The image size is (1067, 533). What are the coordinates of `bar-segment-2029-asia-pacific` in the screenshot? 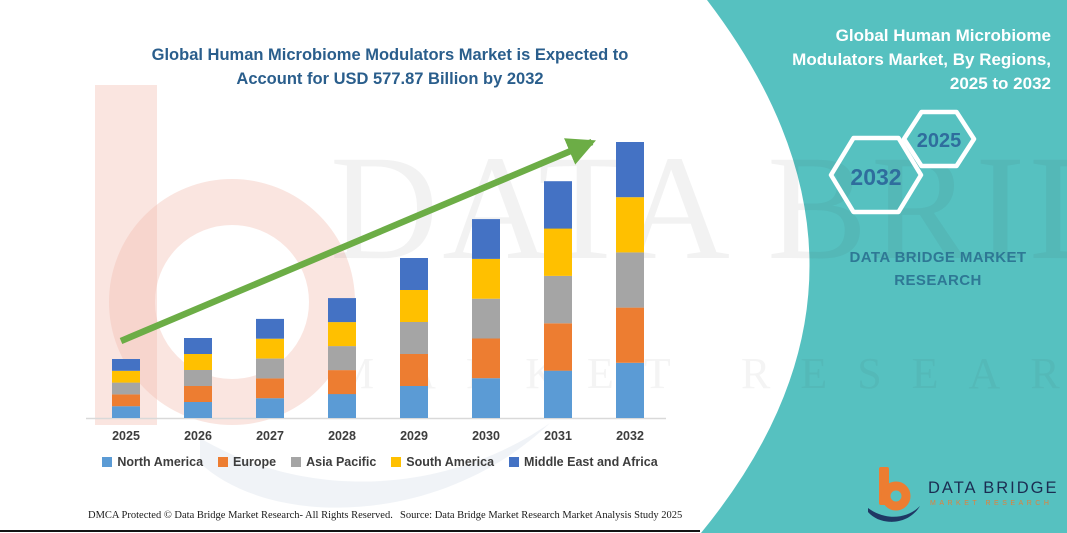 It's located at (414, 338).